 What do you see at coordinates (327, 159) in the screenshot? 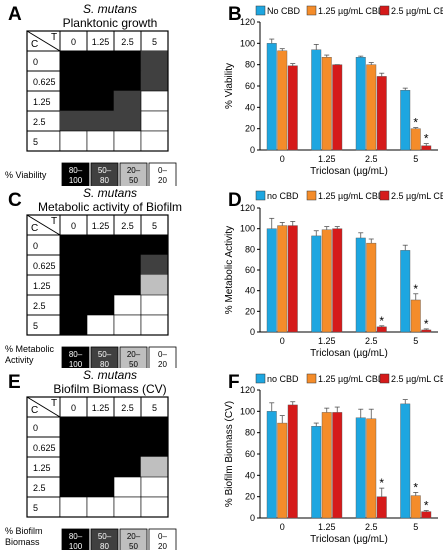
I see `x-tick-label-b: 1.25` at bounding box center [327, 159].